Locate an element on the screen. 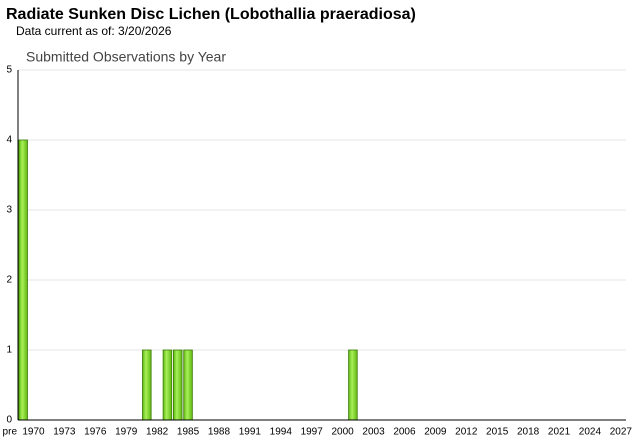 Image resolution: width=640 pixels, height=442 pixels. x-tick-label: 1988 is located at coordinates (219, 432).